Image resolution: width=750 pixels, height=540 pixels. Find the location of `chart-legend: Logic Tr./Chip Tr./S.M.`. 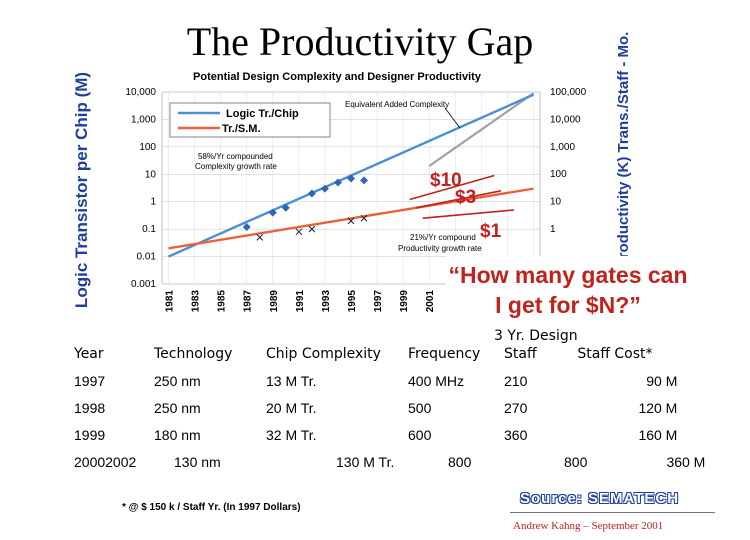

chart-legend: Logic Tr./Chip Tr./S.M. is located at coordinates (250, 120).